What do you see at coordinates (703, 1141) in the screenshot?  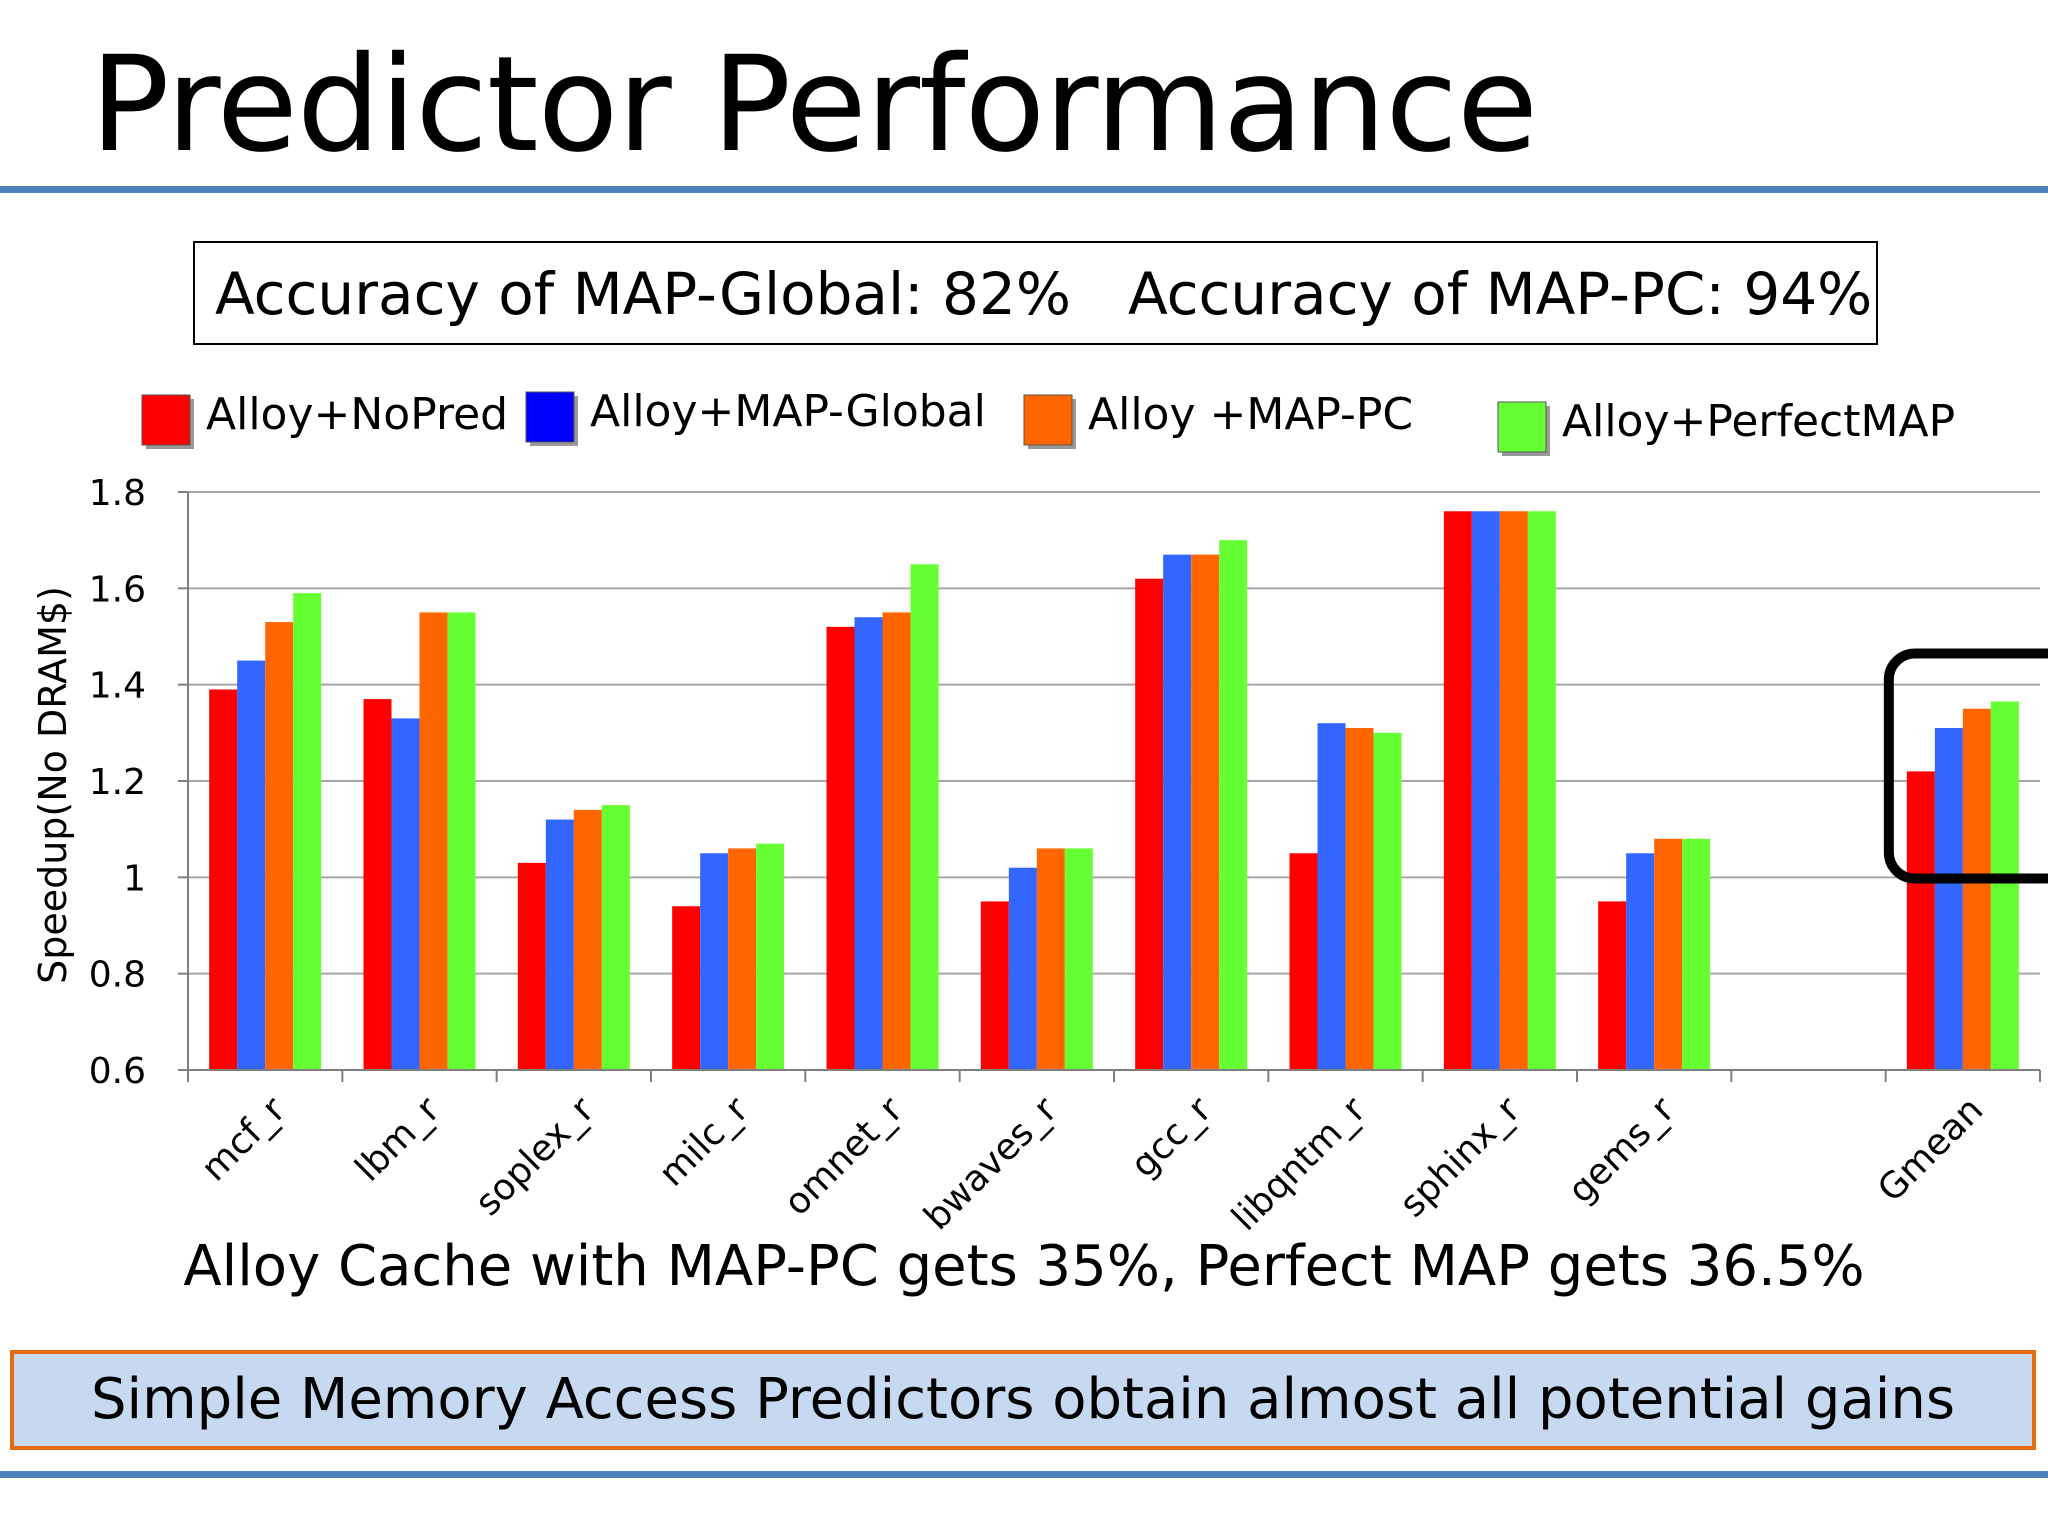 I see `x-category-label: milc_r` at bounding box center [703, 1141].